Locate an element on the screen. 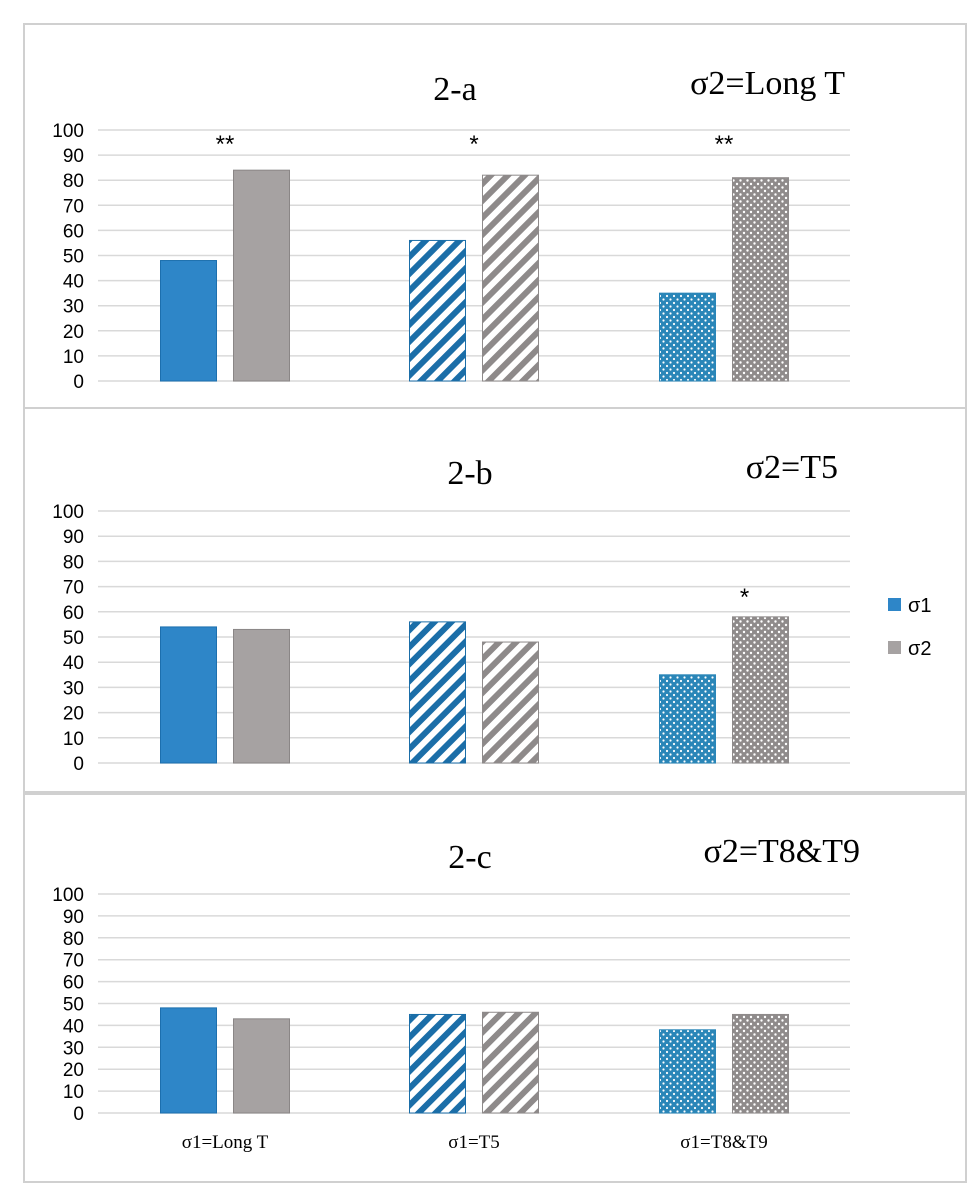 This screenshot has width=974, height=1190. panel-title: 2-b is located at coordinates (469, 473).